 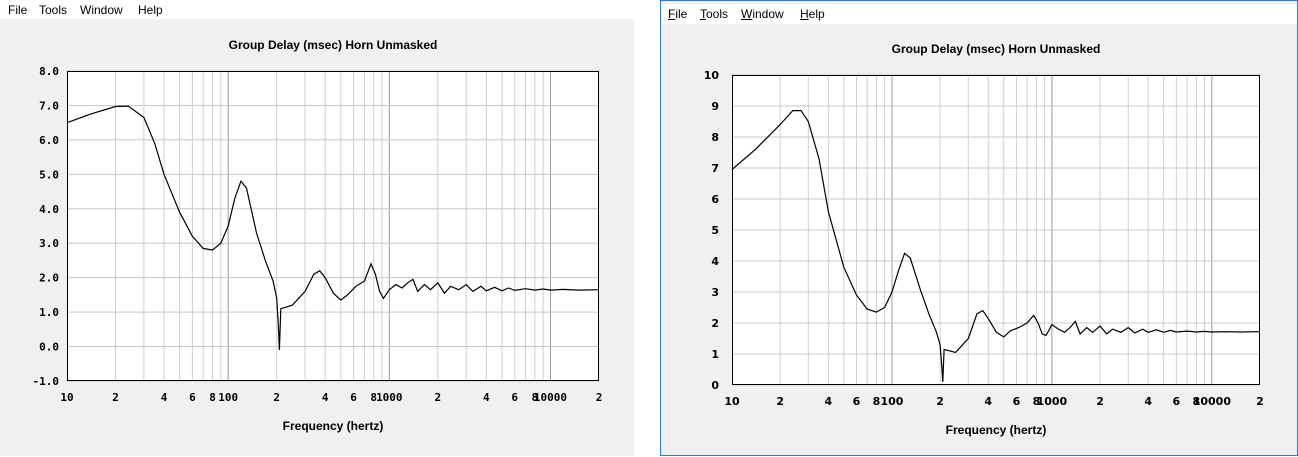 I want to click on y-tick-label: 0.0, so click(x=49, y=347).